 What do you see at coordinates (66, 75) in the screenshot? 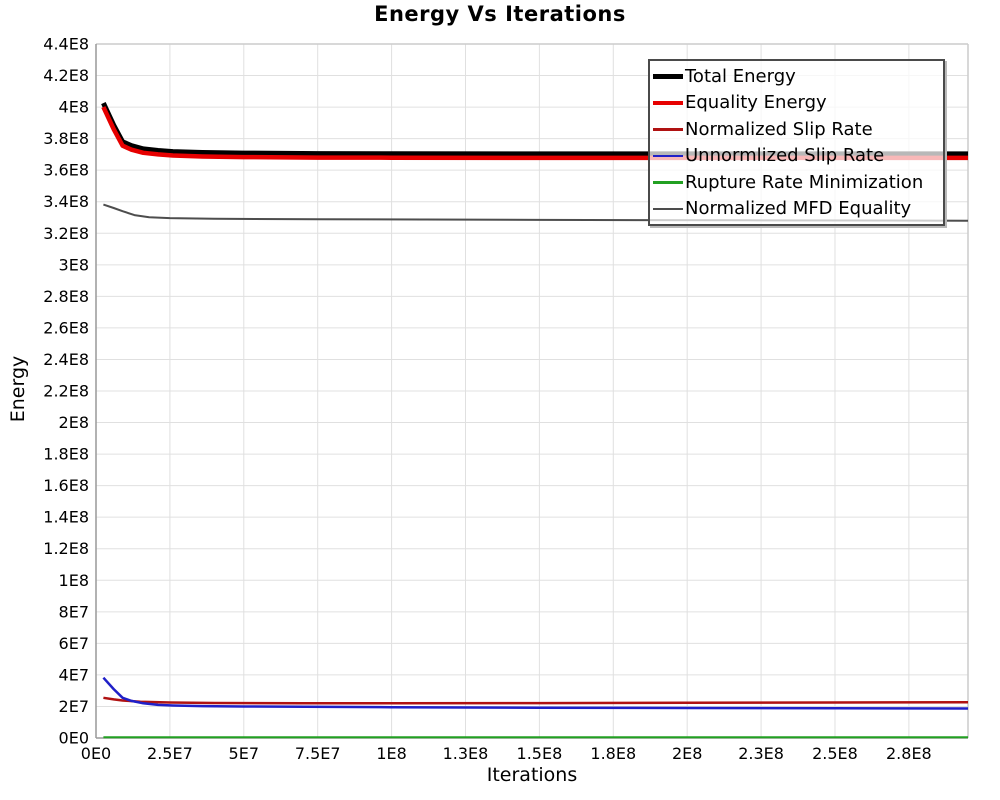
I see `y-tick-label: 4.2E8` at bounding box center [66, 75].